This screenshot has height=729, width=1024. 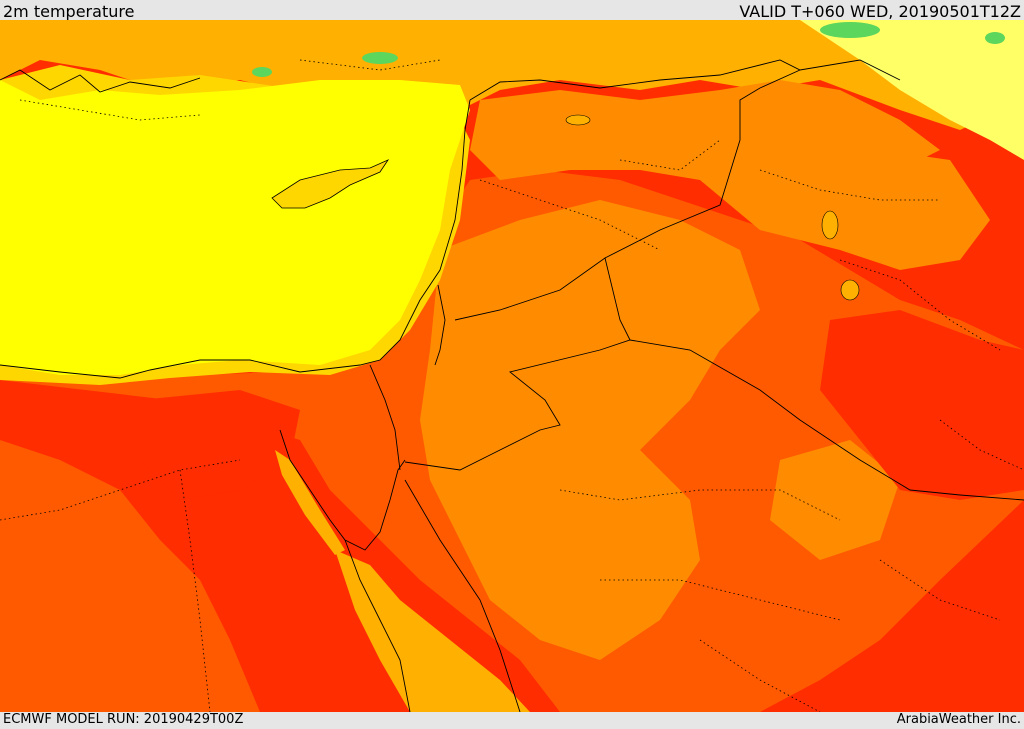 I want to click on green-patch-e, so click(x=995, y=38).